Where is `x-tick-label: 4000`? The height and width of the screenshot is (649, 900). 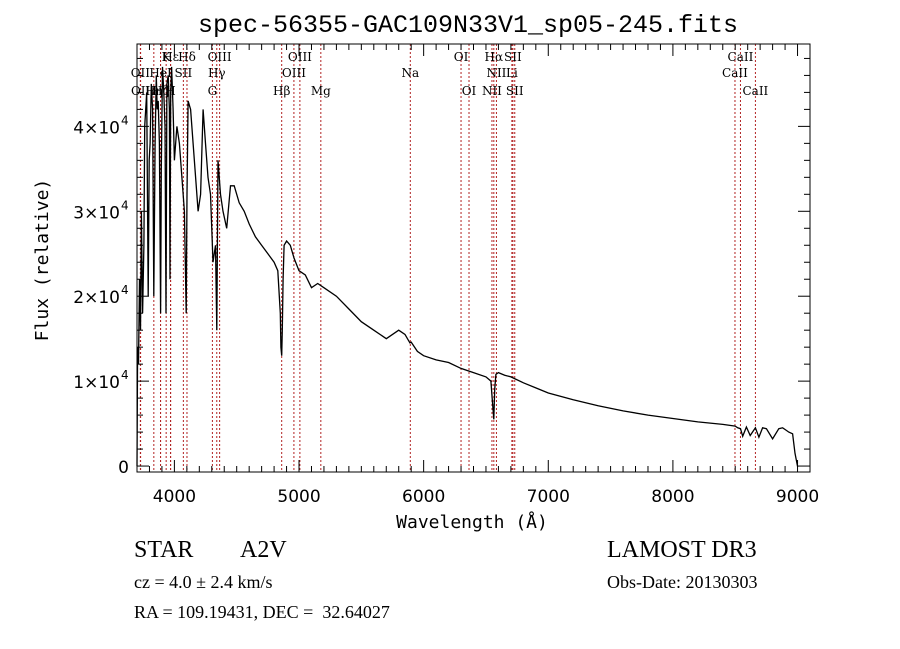 x-tick-label: 4000 is located at coordinates (174, 497).